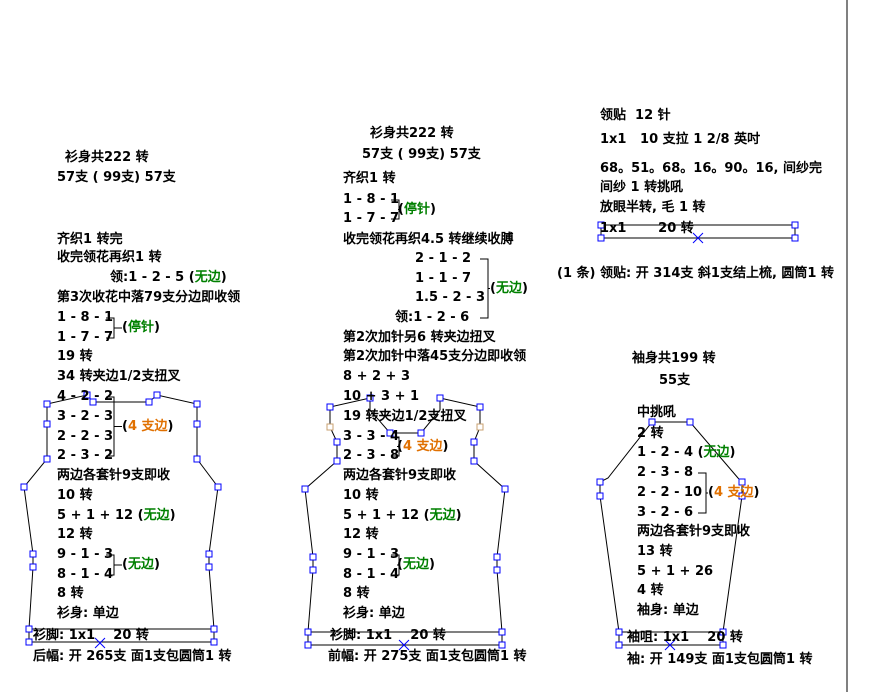 The height and width of the screenshot is (692, 880). What do you see at coordinates (85, 574) in the screenshot?
I see `line-text: 8 - 1 - 4` at bounding box center [85, 574].